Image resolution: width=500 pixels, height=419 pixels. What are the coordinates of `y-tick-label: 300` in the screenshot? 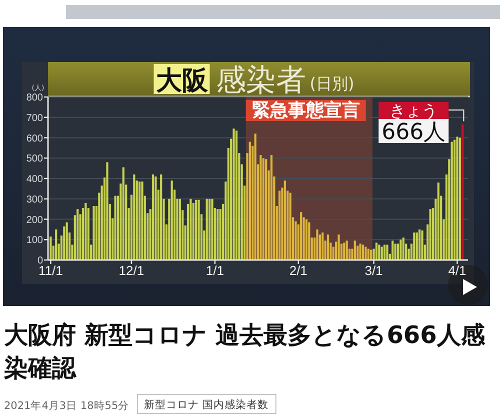 It's located at (35, 200).